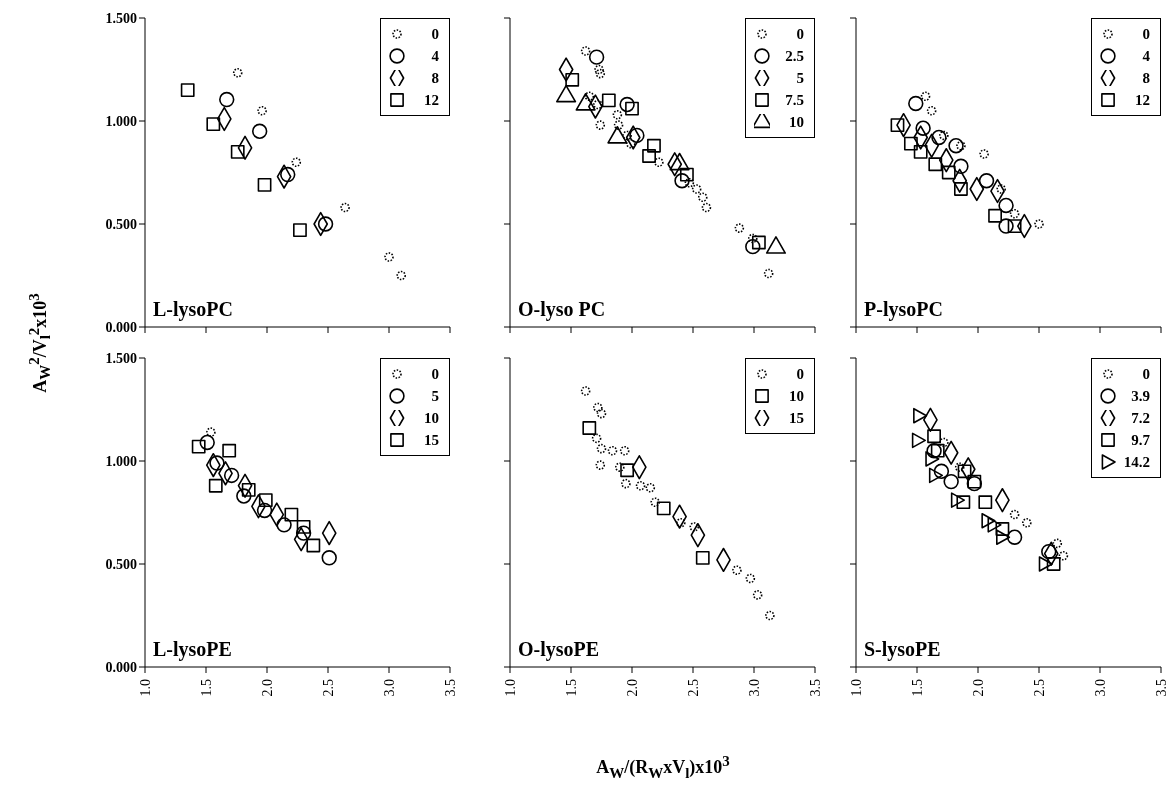  I want to click on text: O-lyso PC, so click(562, 309).